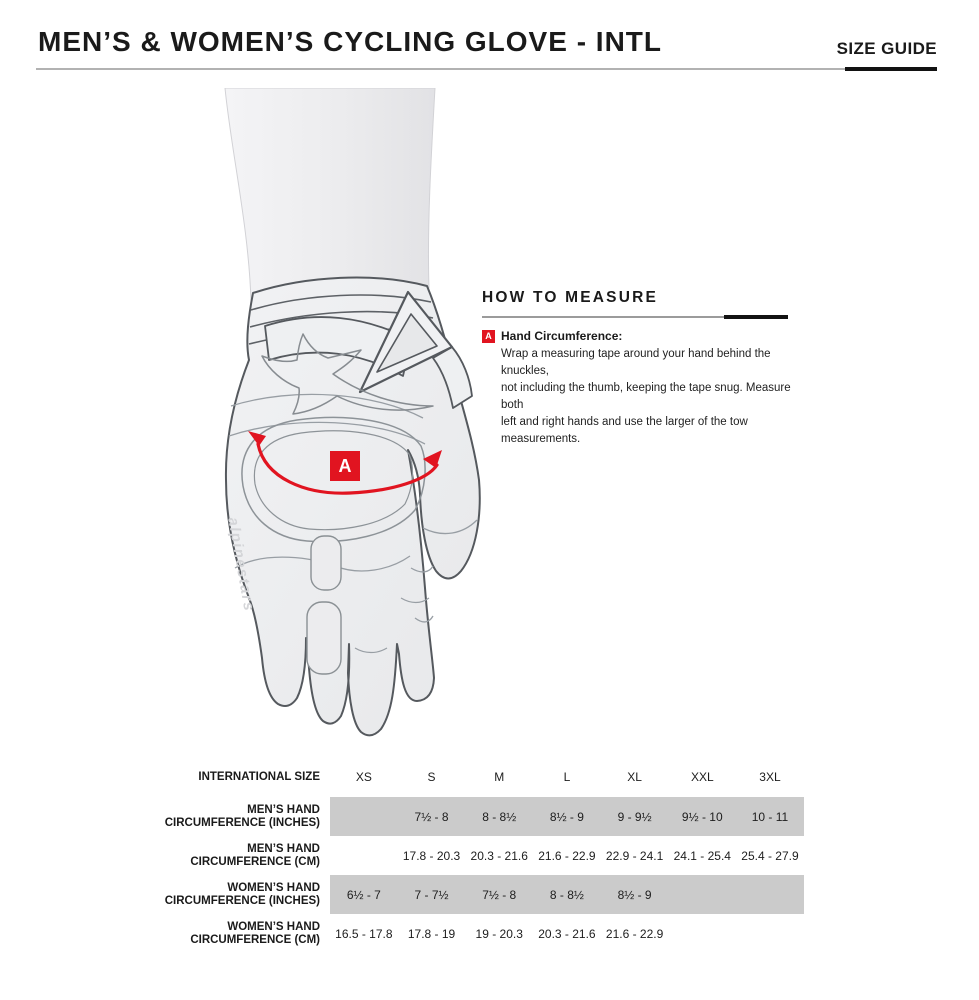 The width and height of the screenshot is (979, 1000). What do you see at coordinates (634, 855) in the screenshot?
I see `size-value-cell: 22.9 - 24.1` at bounding box center [634, 855].